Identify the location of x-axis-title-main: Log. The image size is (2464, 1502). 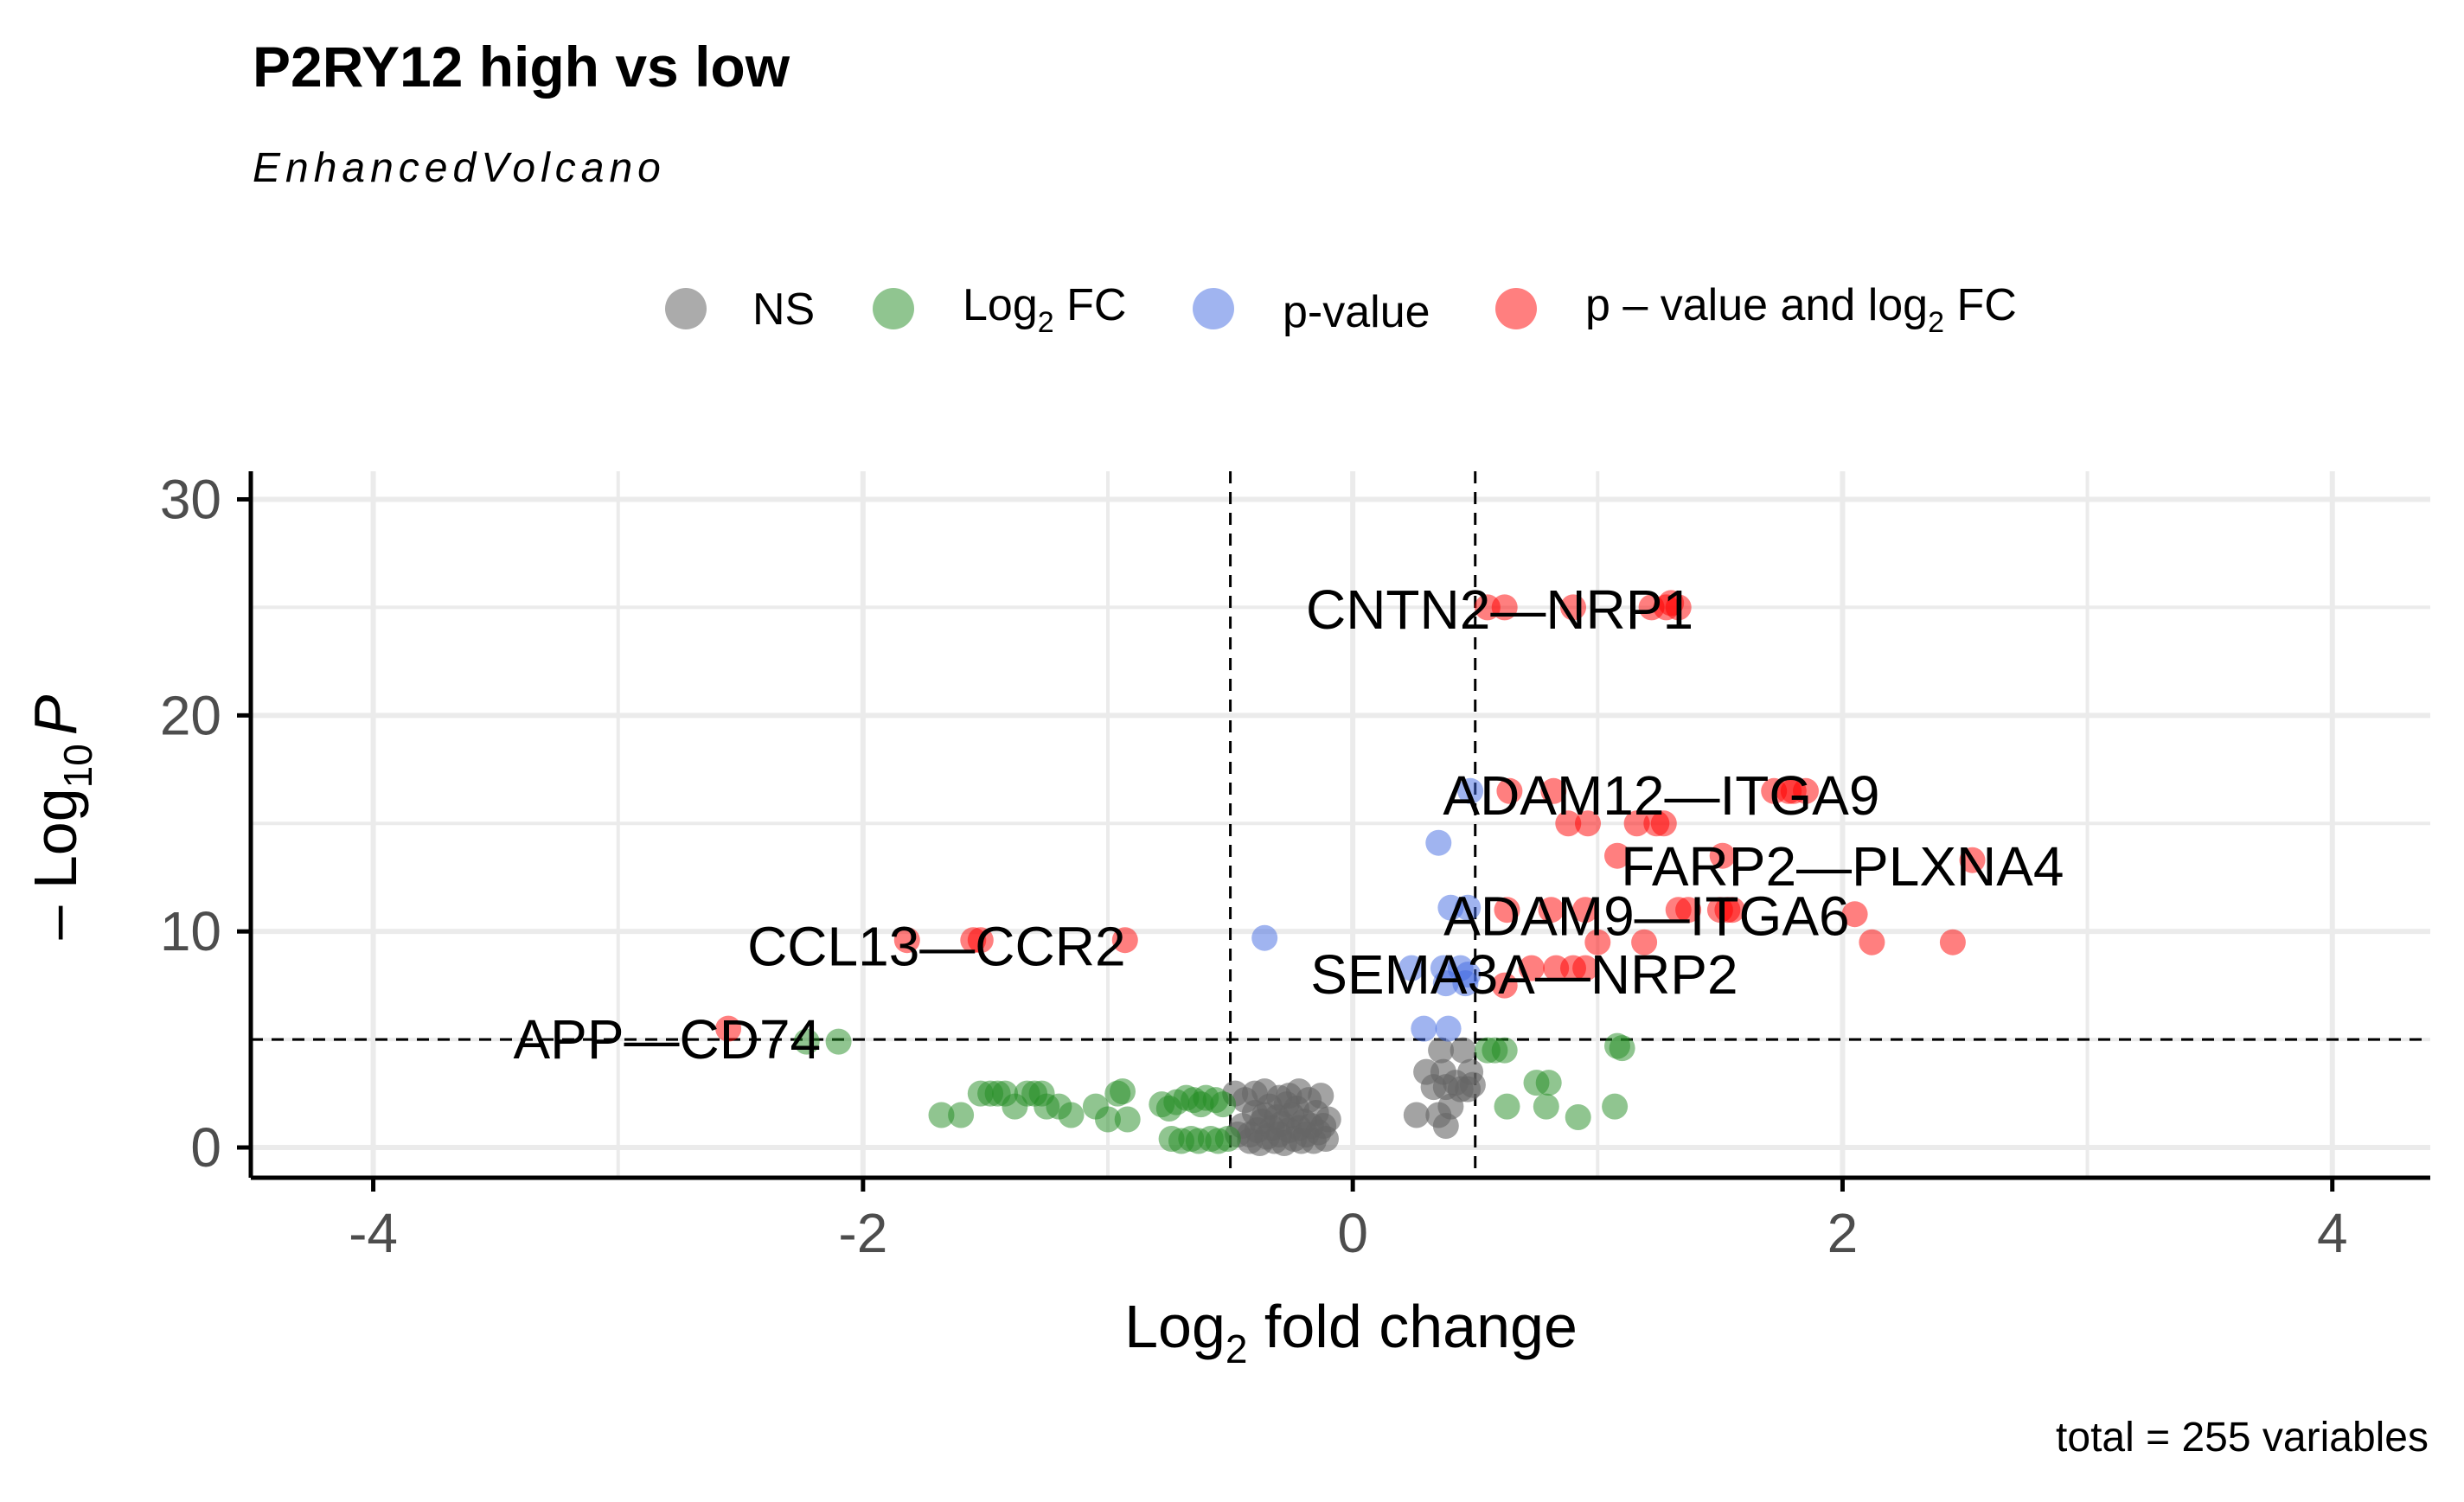
(1175, 1327).